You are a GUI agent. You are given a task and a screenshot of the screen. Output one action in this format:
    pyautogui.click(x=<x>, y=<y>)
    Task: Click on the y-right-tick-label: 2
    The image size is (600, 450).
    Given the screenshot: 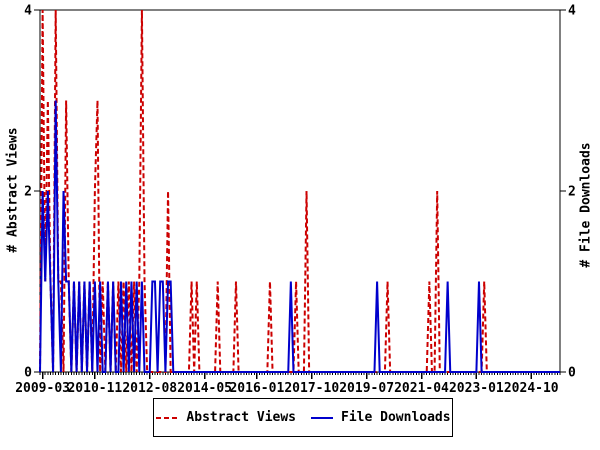 What is the action you would take?
    pyautogui.click(x=572, y=192)
    